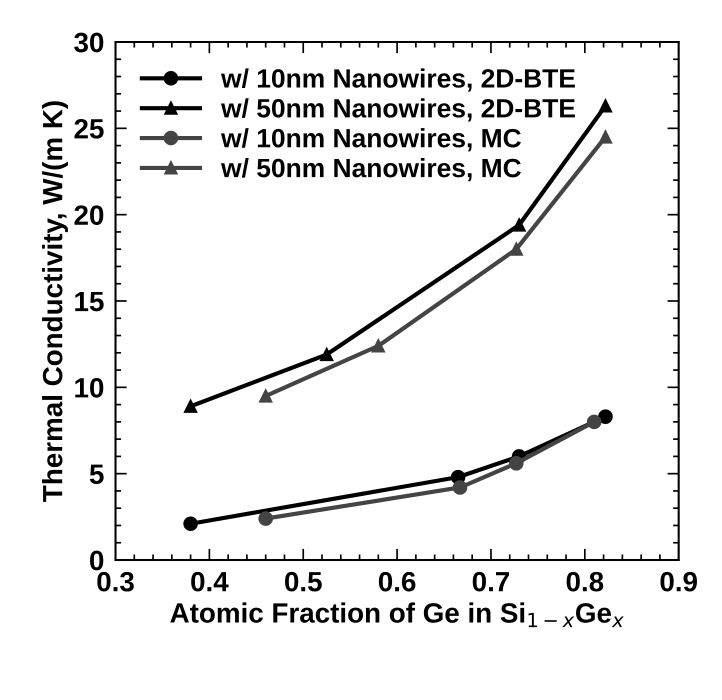 This screenshot has height=700, width=722. Describe the element at coordinates (397, 582) in the screenshot. I see `x-tick-label: 0.6` at that location.